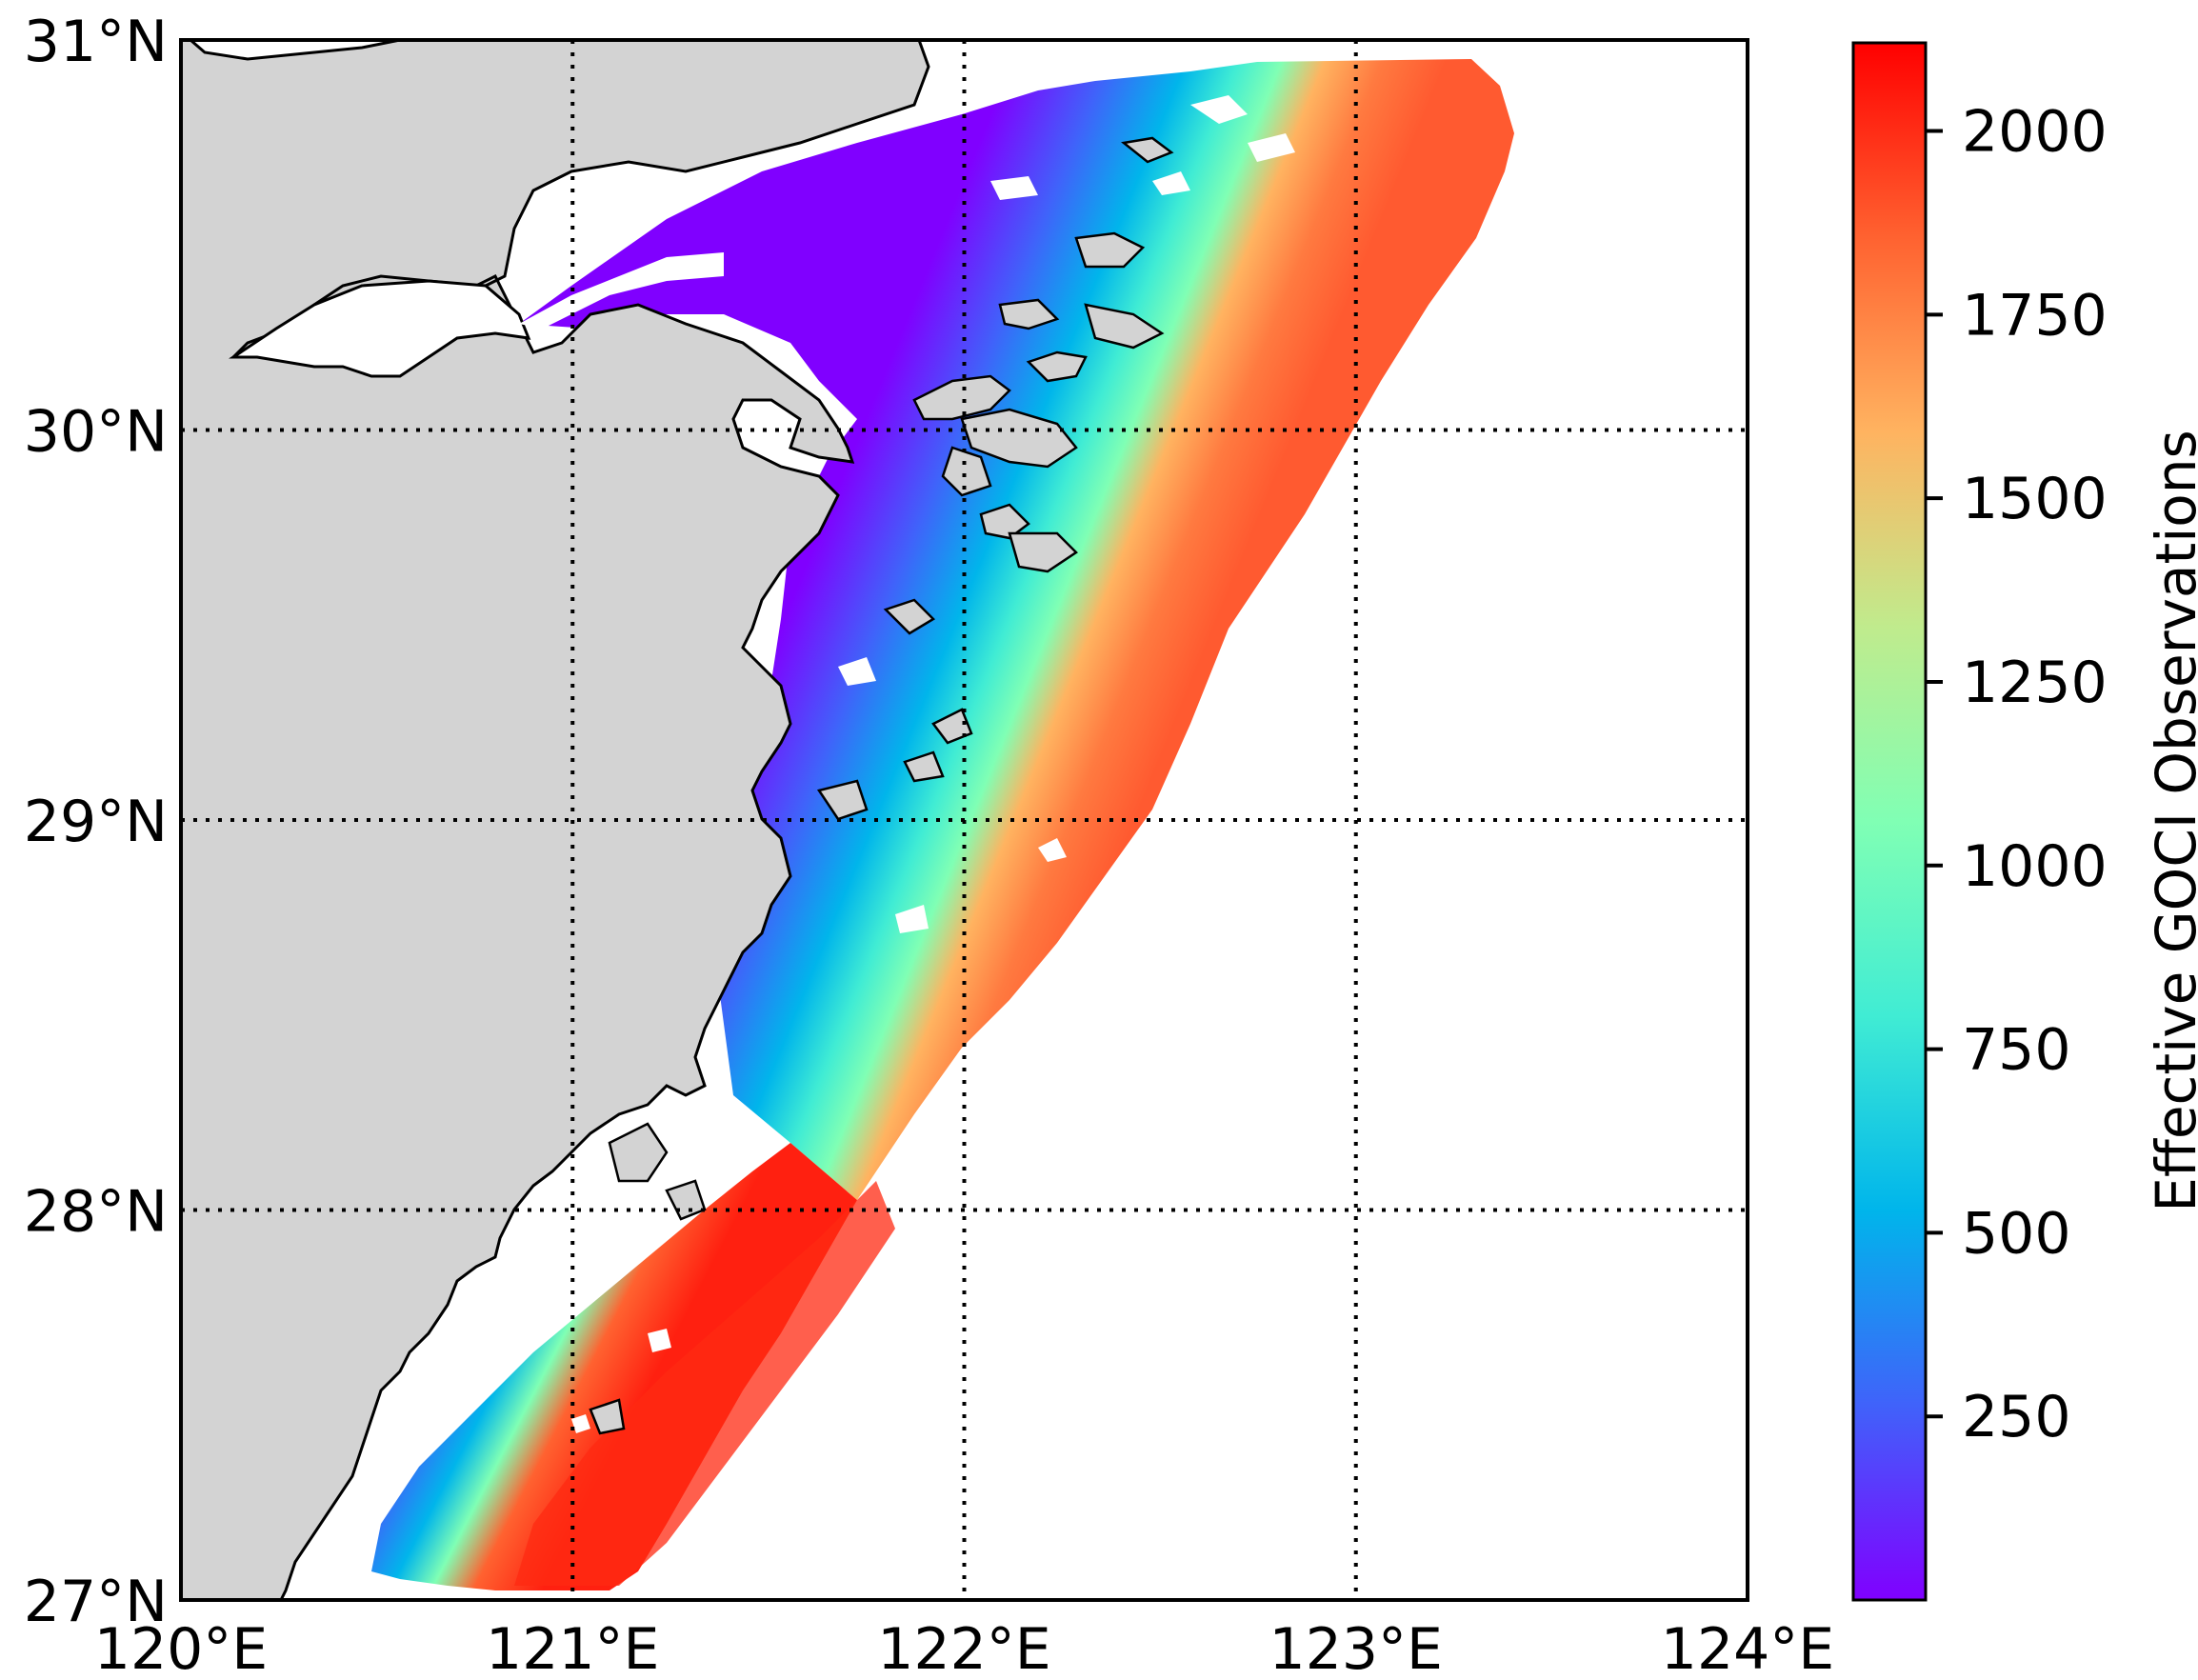  I want to click on colorbar-tick-label: 250, so click(2016, 1417).